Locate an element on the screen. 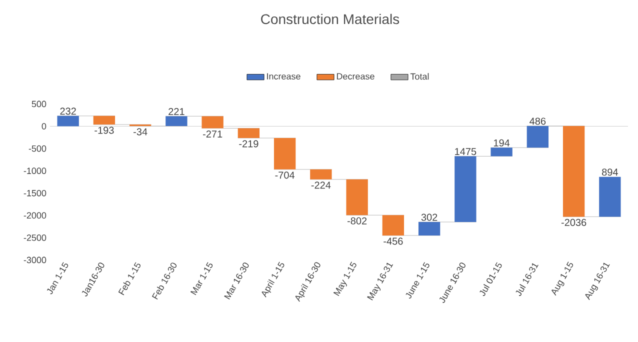  data-label: 232 is located at coordinates (68, 111).